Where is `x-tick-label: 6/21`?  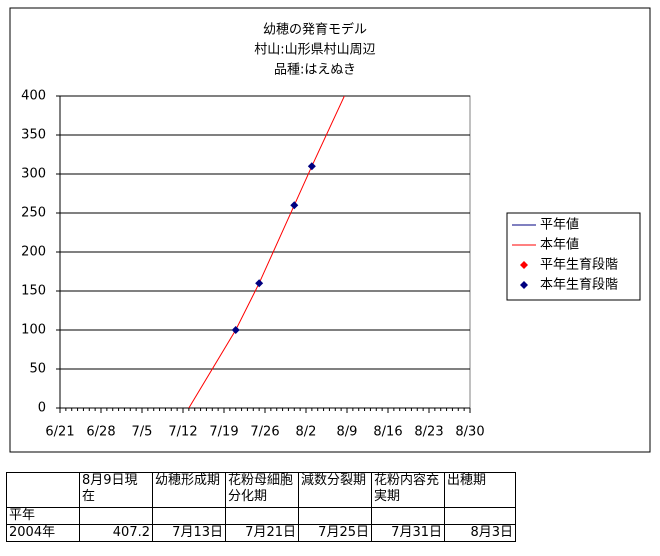 x-tick-label: 6/21 is located at coordinates (59, 432).